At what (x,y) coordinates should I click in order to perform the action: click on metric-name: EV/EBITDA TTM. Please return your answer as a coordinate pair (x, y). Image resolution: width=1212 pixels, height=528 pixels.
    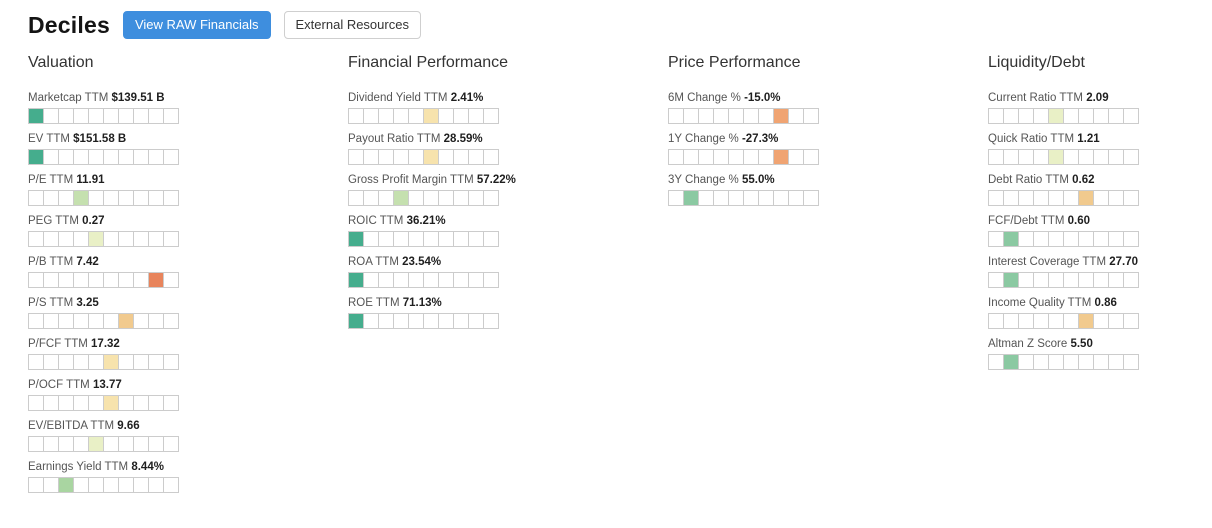
    Looking at the image, I should click on (73, 426).